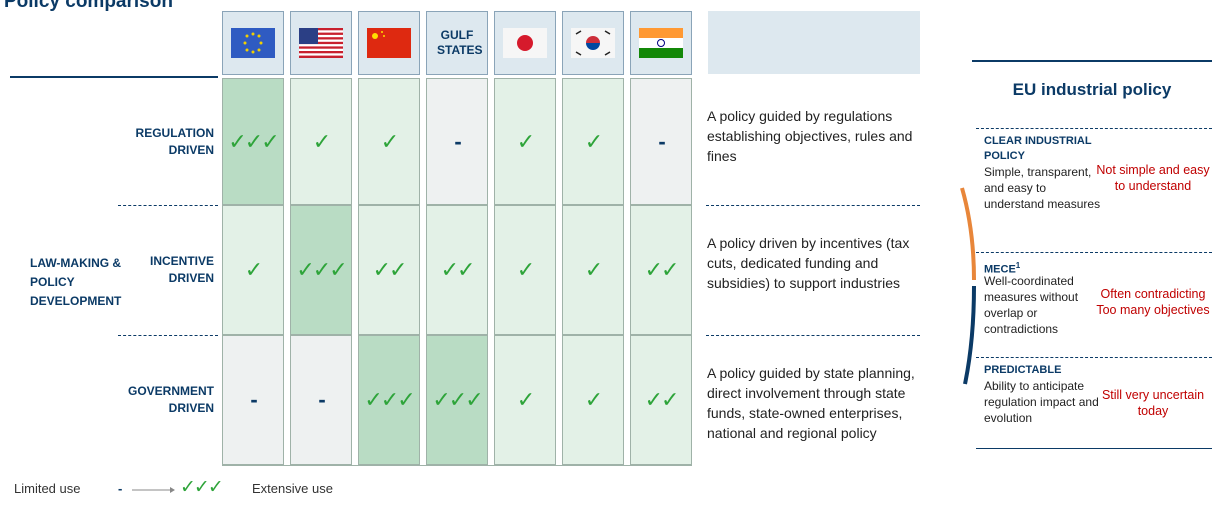 The width and height of the screenshot is (1212, 524). Describe the element at coordinates (1018, 265) in the screenshot. I see `footnote-mark: 1` at that location.